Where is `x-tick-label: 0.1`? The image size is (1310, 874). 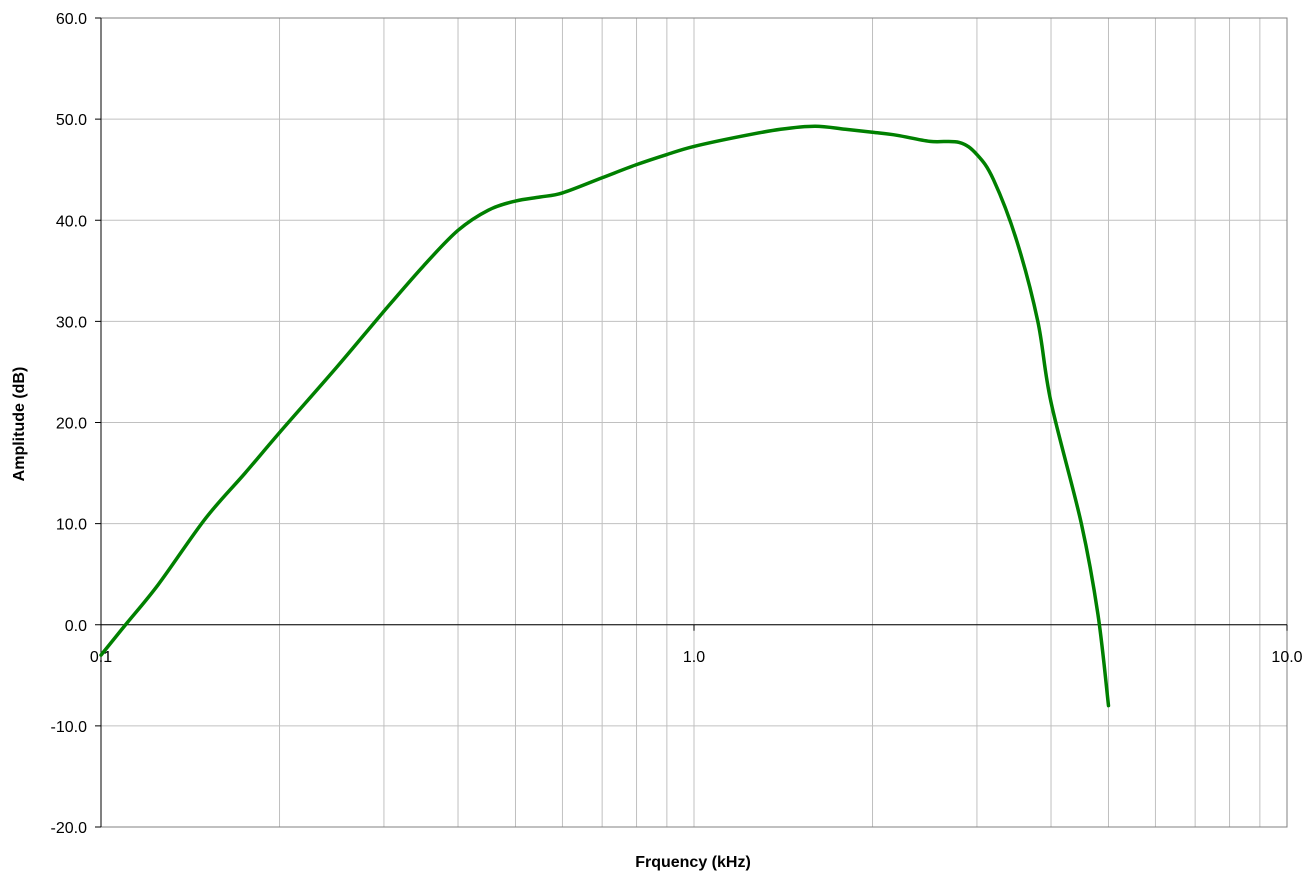
x-tick-label: 0.1 is located at coordinates (101, 657).